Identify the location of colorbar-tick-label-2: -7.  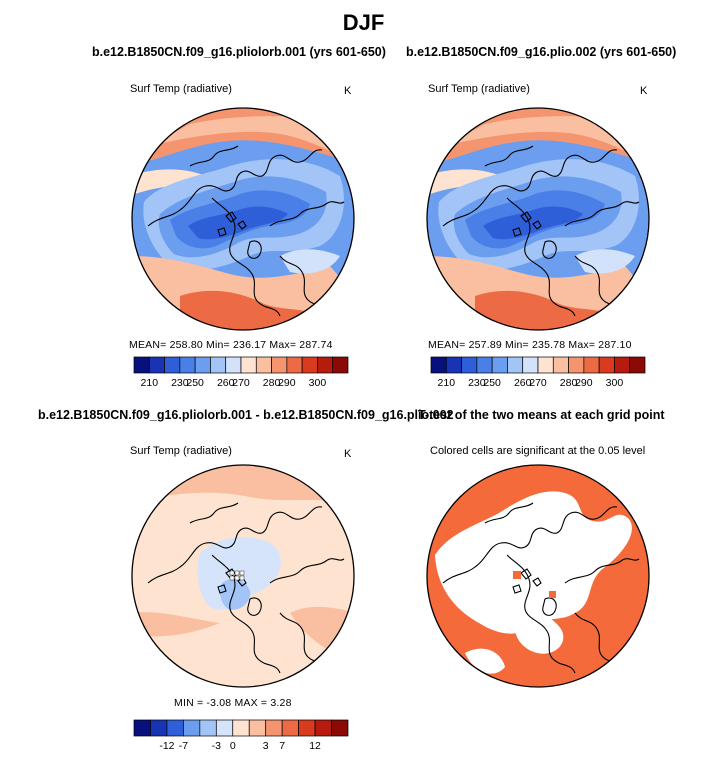
(183, 746).